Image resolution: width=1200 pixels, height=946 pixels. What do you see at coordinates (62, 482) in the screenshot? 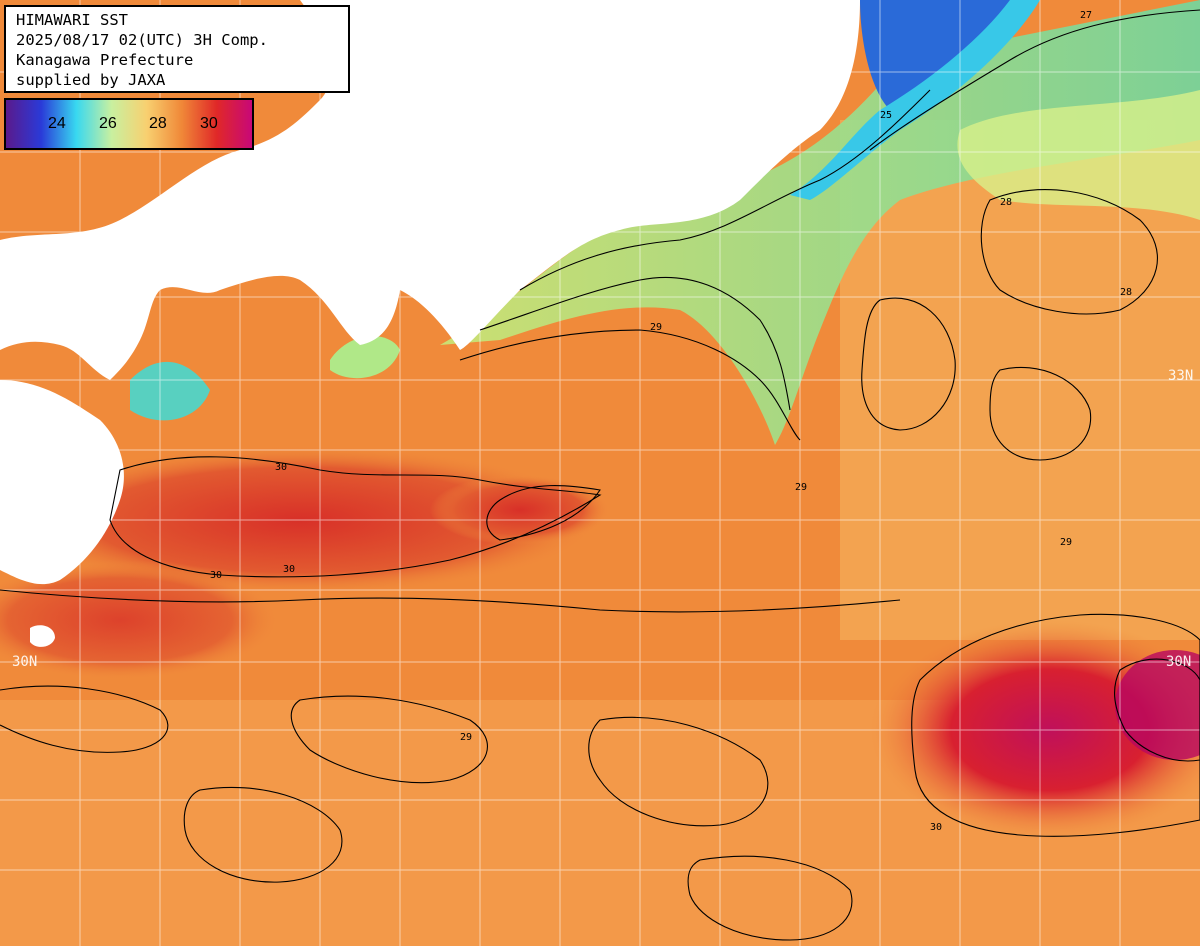
I see `land-kyushu` at bounding box center [62, 482].